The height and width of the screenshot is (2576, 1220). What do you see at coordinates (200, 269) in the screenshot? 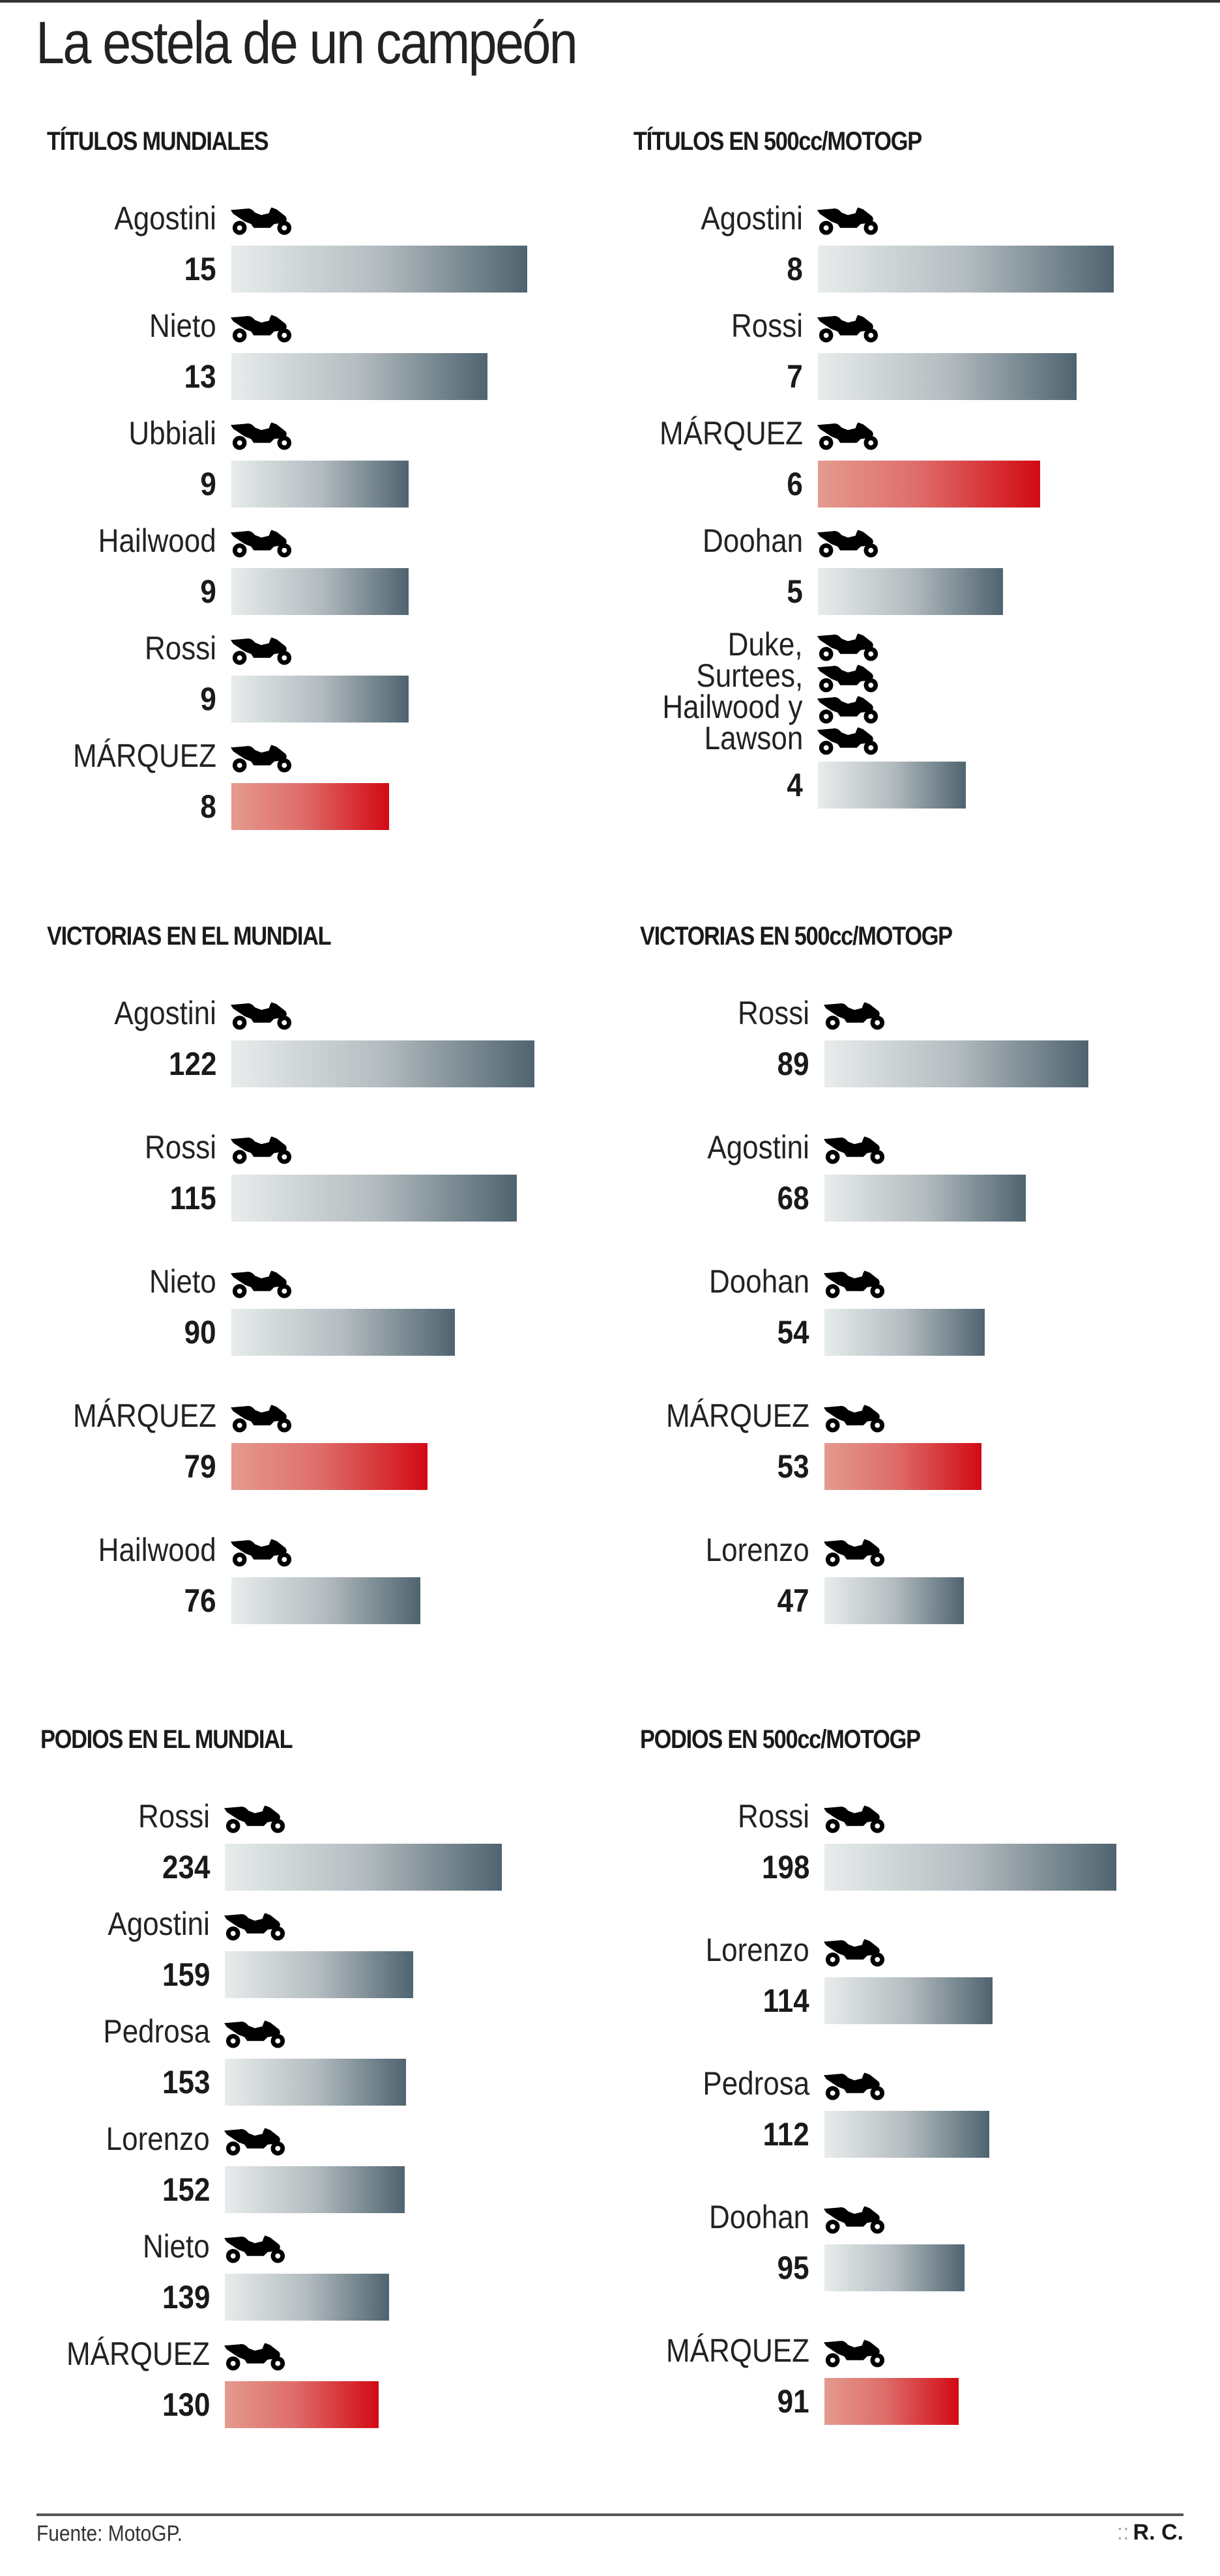
I see `bar-value: 15` at bounding box center [200, 269].